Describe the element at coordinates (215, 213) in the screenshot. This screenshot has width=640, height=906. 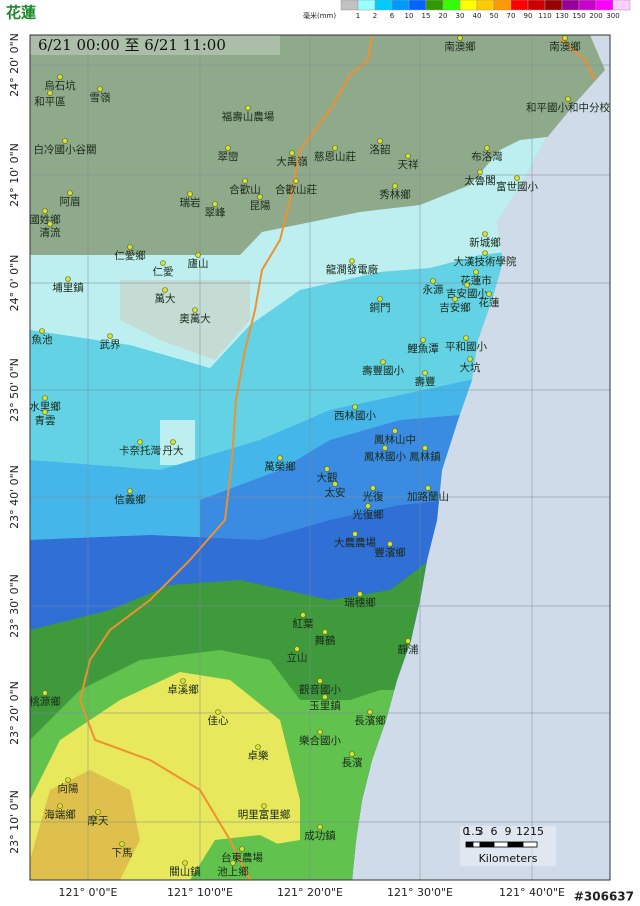
I see `place-label: 翠峰` at that location.